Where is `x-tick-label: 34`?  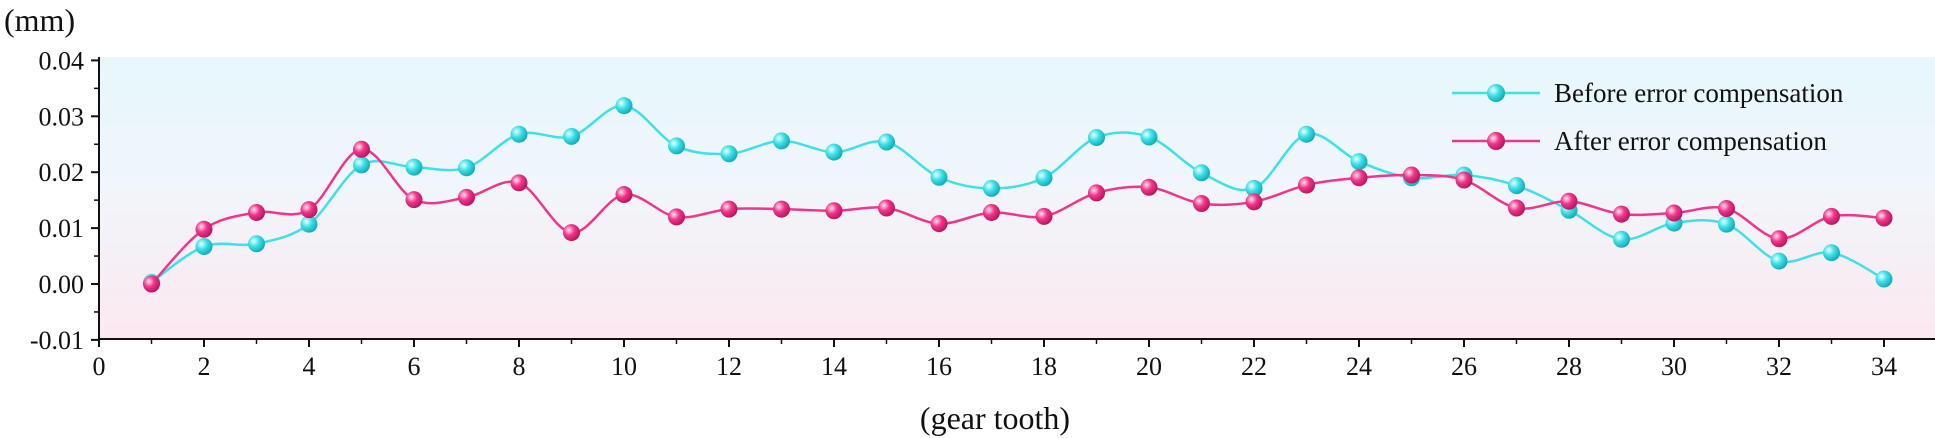
x-tick-label: 34 is located at coordinates (1884, 366).